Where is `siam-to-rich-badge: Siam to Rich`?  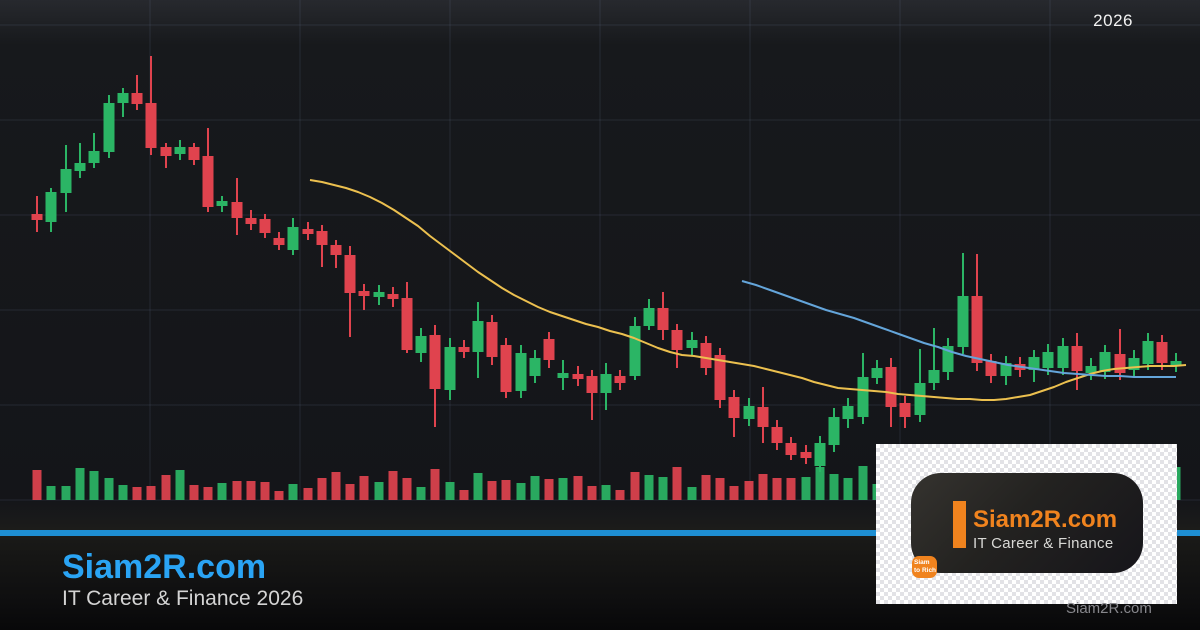 siam-to-rich-badge: Siam to Rich is located at coordinates (924, 567).